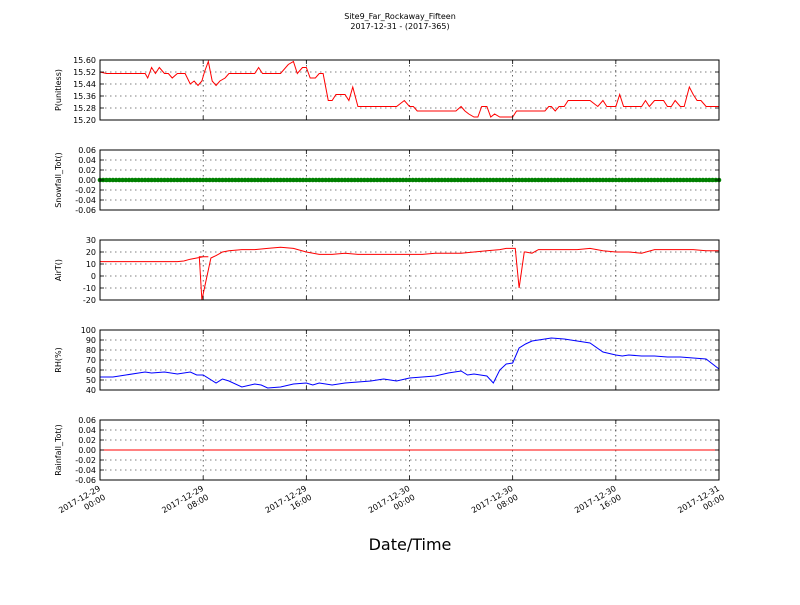 The height and width of the screenshot is (605, 800). Describe the element at coordinates (85, 190) in the screenshot. I see `y-tick-label: -0.02` at that location.